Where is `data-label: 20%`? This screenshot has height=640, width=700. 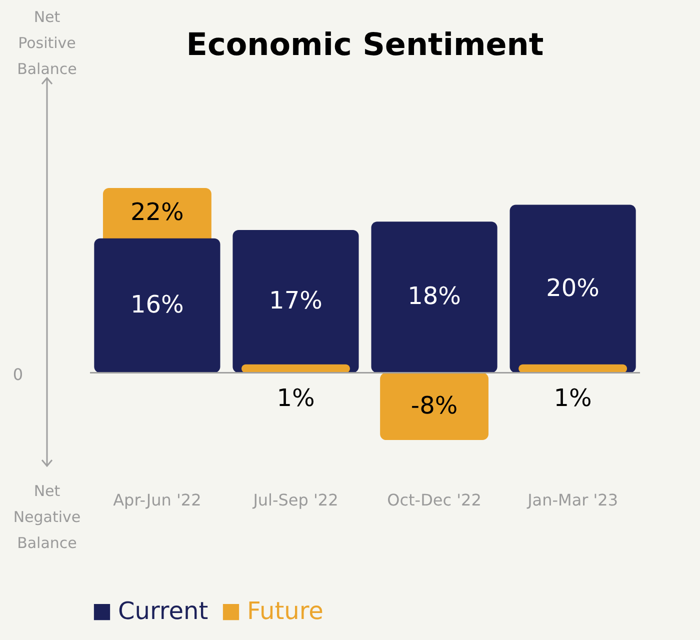 data-label: 20% is located at coordinates (573, 288).